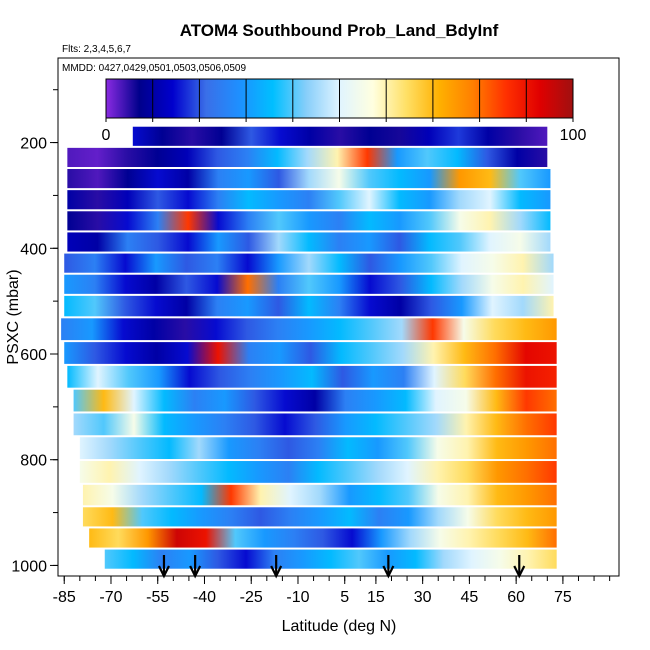 The height and width of the screenshot is (650, 650). I want to click on chart-annotation: MMDD: 0427,0429,0501,0503,0506,0509, so click(154, 68).